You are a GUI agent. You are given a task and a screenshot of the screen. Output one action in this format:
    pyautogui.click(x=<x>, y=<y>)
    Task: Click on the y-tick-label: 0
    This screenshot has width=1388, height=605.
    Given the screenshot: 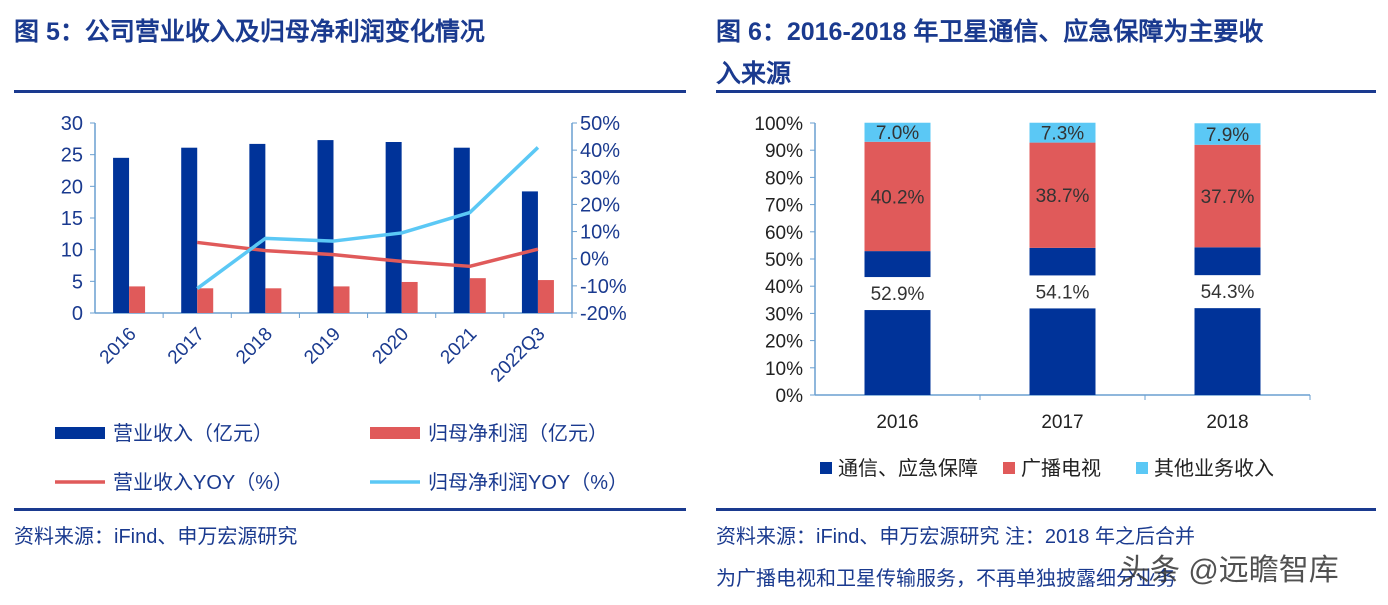 What is the action you would take?
    pyautogui.click(x=77, y=314)
    